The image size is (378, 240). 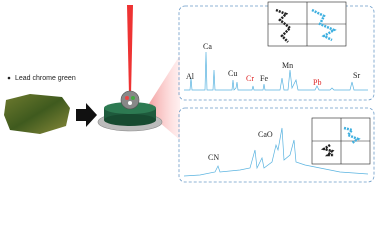 I want to click on peak-label: CN, so click(x=213, y=157).